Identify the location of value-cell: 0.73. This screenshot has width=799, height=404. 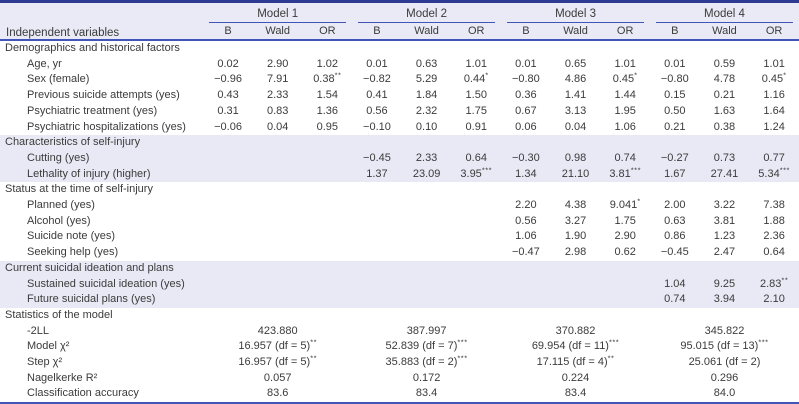
(724, 158).